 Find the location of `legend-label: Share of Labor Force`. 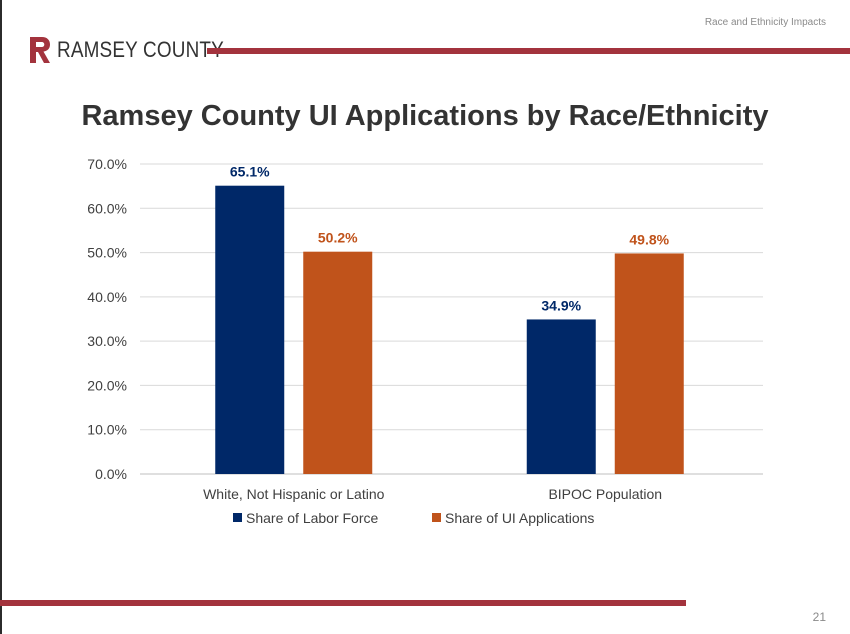

legend-label: Share of Labor Force is located at coordinates (312, 518).